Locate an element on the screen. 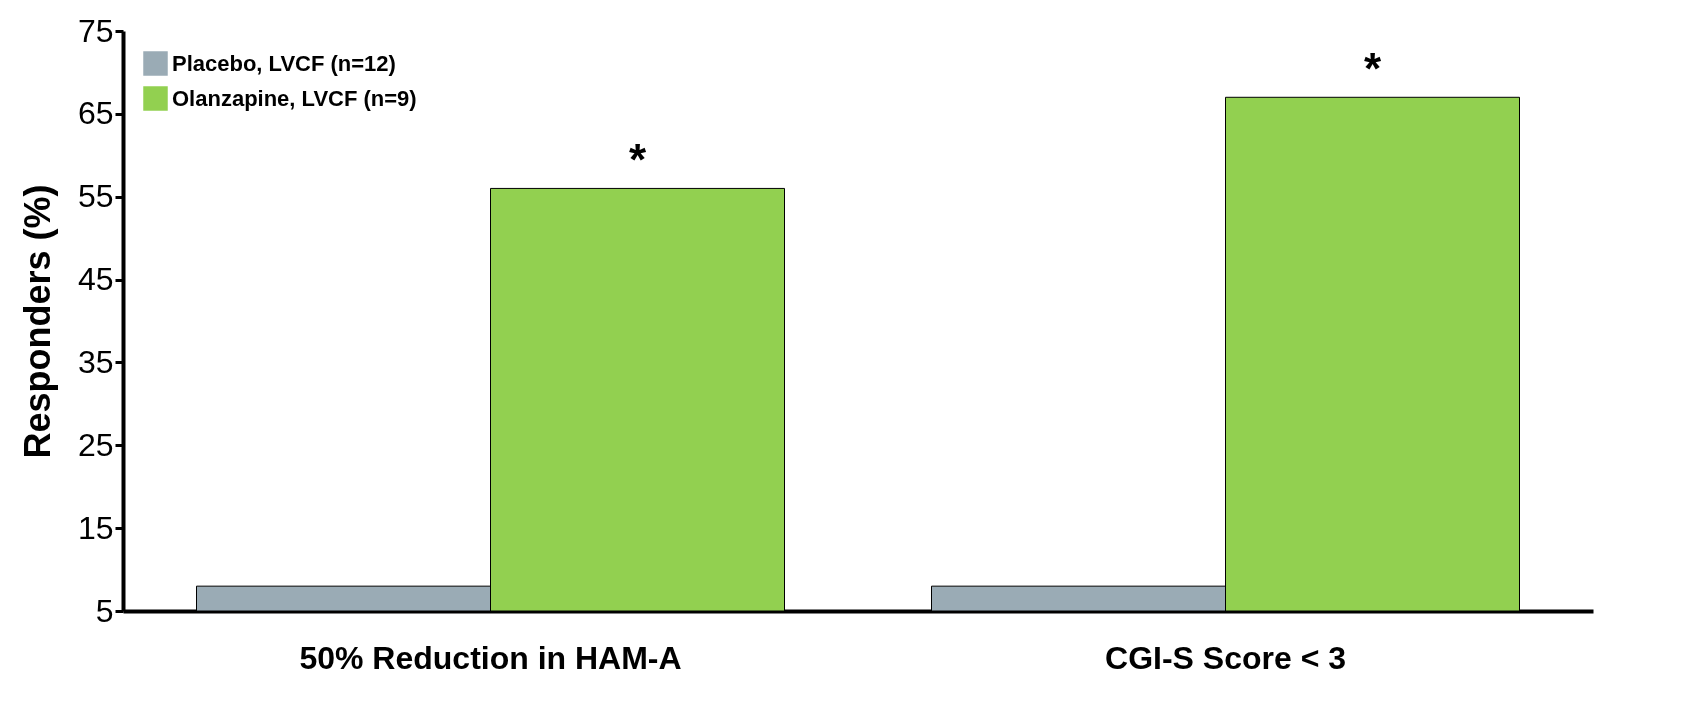 This screenshot has height=711, width=1694. y-tick-label: 5 is located at coordinates (104, 610).